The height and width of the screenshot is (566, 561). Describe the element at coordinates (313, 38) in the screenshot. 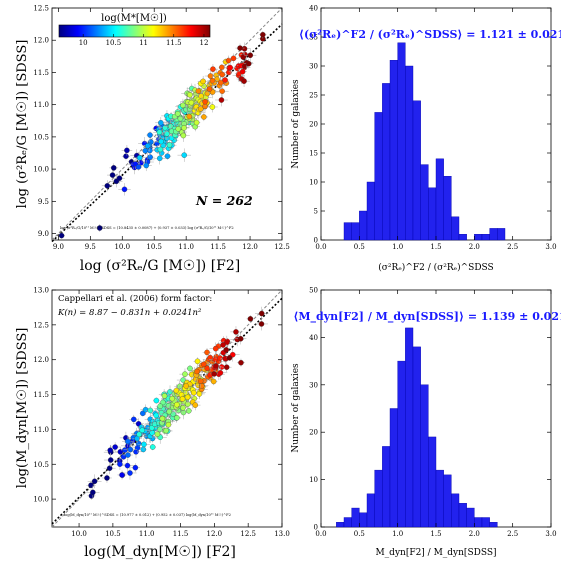

I see `y-tick-label: 35` at that location.